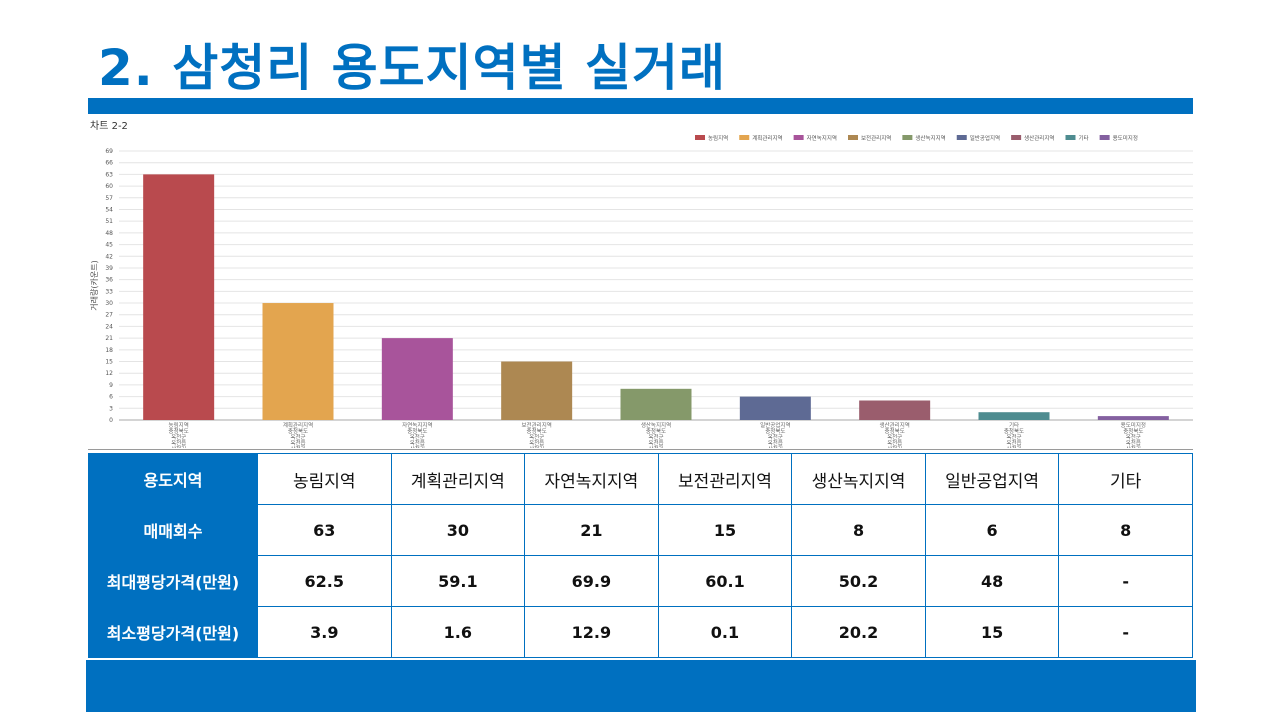  What do you see at coordinates (109, 233) in the screenshot?
I see `y-tick-label: 48` at bounding box center [109, 233].